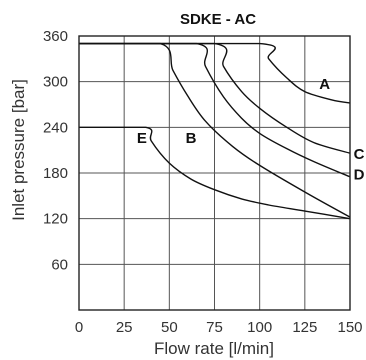 The height and width of the screenshot is (360, 366). What do you see at coordinates (349, 327) in the screenshot?
I see `x-tick-label: 150` at bounding box center [349, 327].